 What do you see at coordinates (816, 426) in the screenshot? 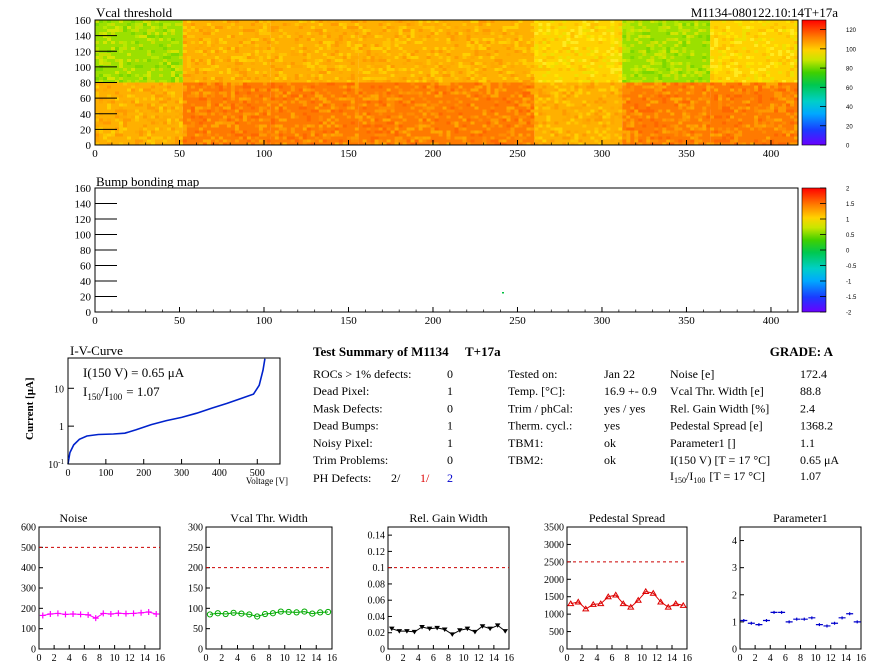
I see `parameter-row-value: 1368.2` at bounding box center [816, 426].